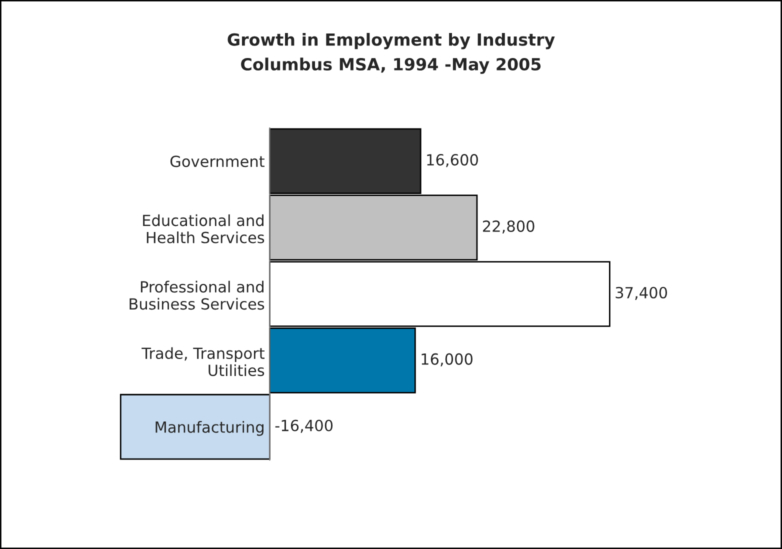 This screenshot has width=782, height=549. I want to click on bar, so click(195, 427).